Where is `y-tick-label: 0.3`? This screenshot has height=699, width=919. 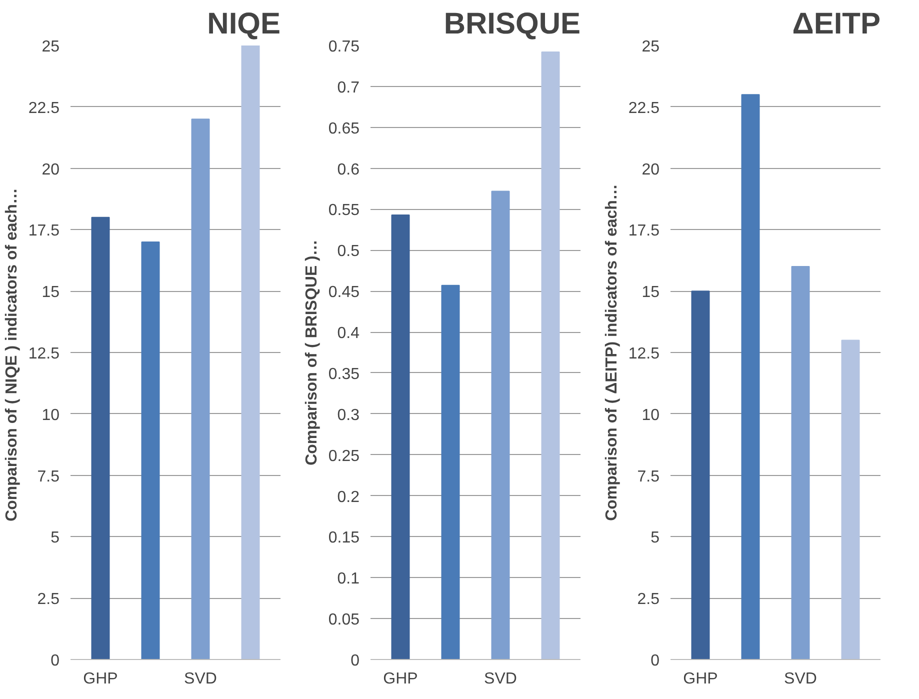
y-tick-label: 0.3 is located at coordinates (348, 415).